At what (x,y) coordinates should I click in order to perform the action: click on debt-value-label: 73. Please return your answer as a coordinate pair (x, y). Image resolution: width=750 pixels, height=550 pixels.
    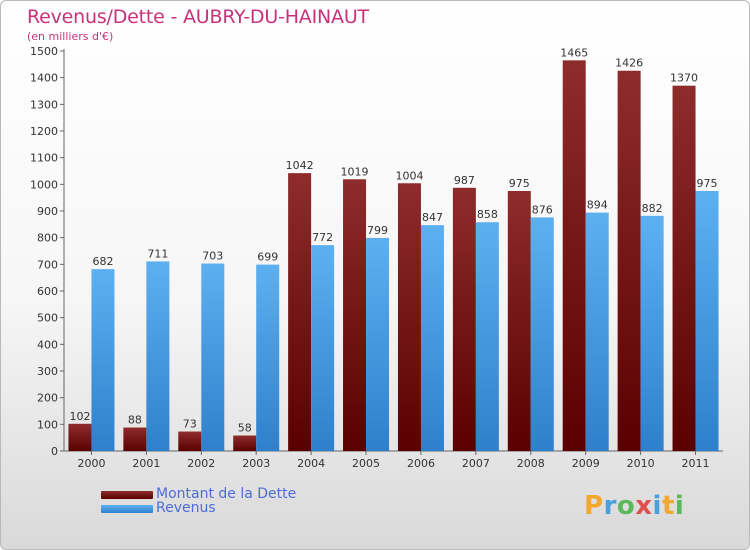
    Looking at the image, I should click on (190, 424).